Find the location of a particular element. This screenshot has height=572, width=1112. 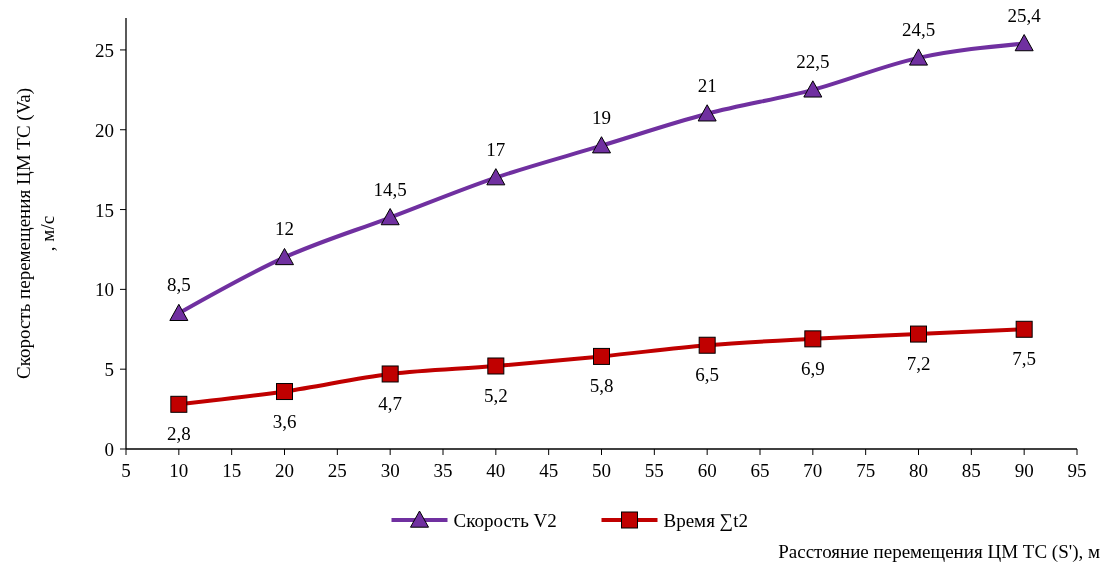

data-label: 12 is located at coordinates (284, 229).